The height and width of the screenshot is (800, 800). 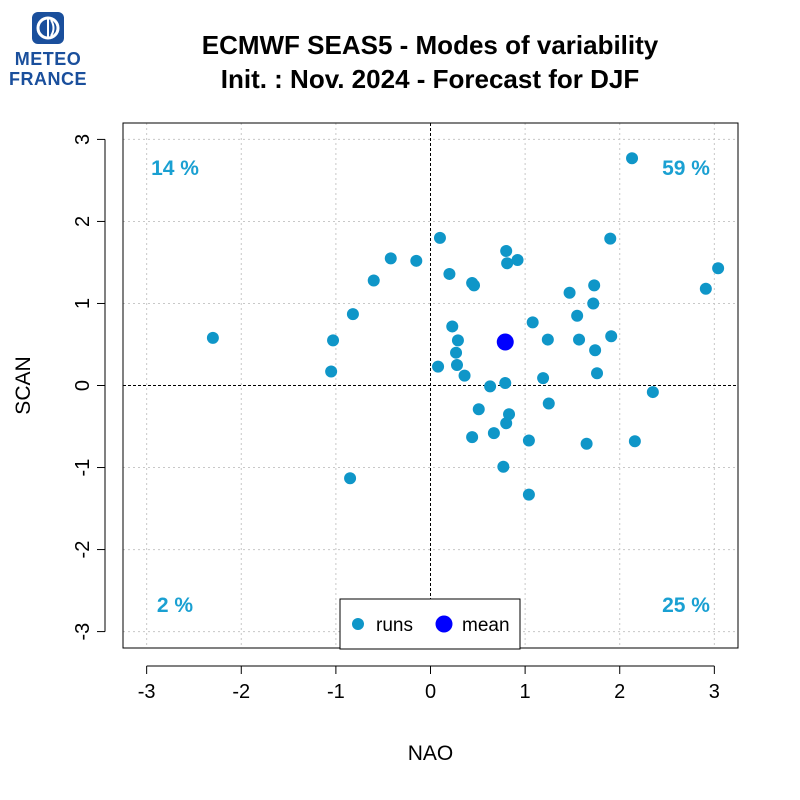 I want to click on legend: runs mean, so click(x=430, y=624).